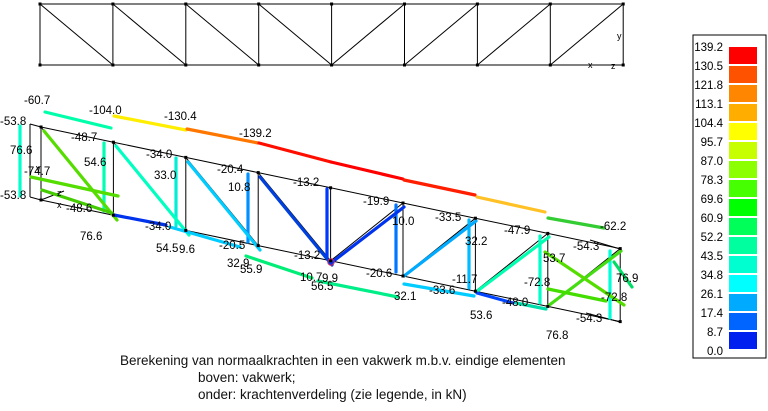  I want to click on force-label: 76.9, so click(627, 279).